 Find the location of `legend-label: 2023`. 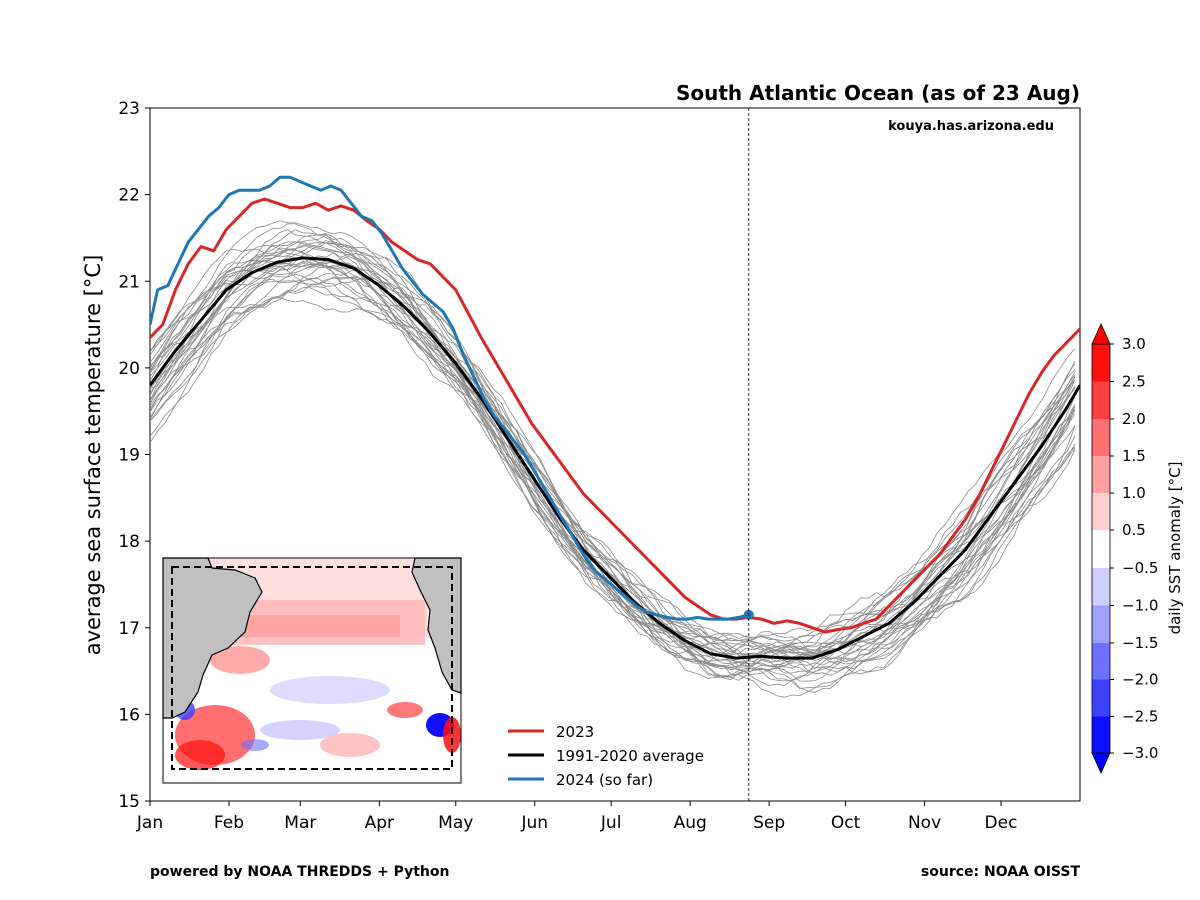

legend-label: 2023 is located at coordinates (575, 732).